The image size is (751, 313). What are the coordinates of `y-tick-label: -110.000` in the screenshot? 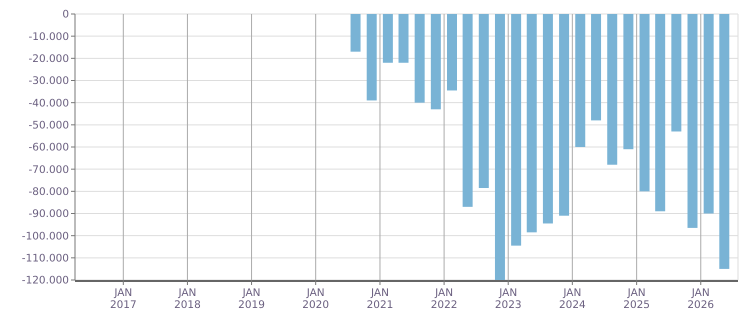 It's located at (45, 258).